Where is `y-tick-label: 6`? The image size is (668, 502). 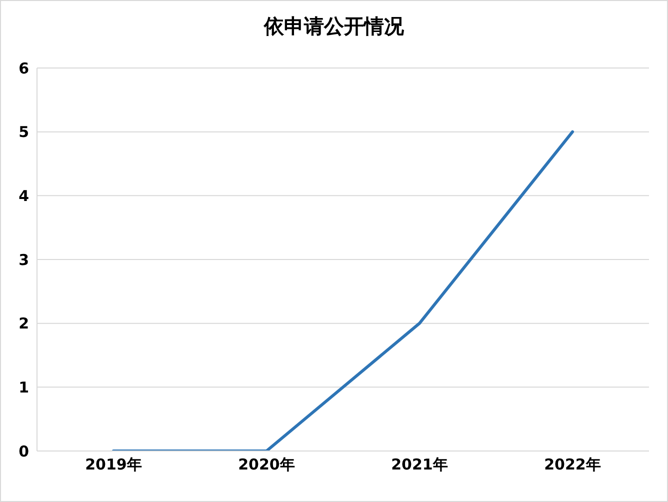
y-tick-label: 6 is located at coordinates (23, 68).